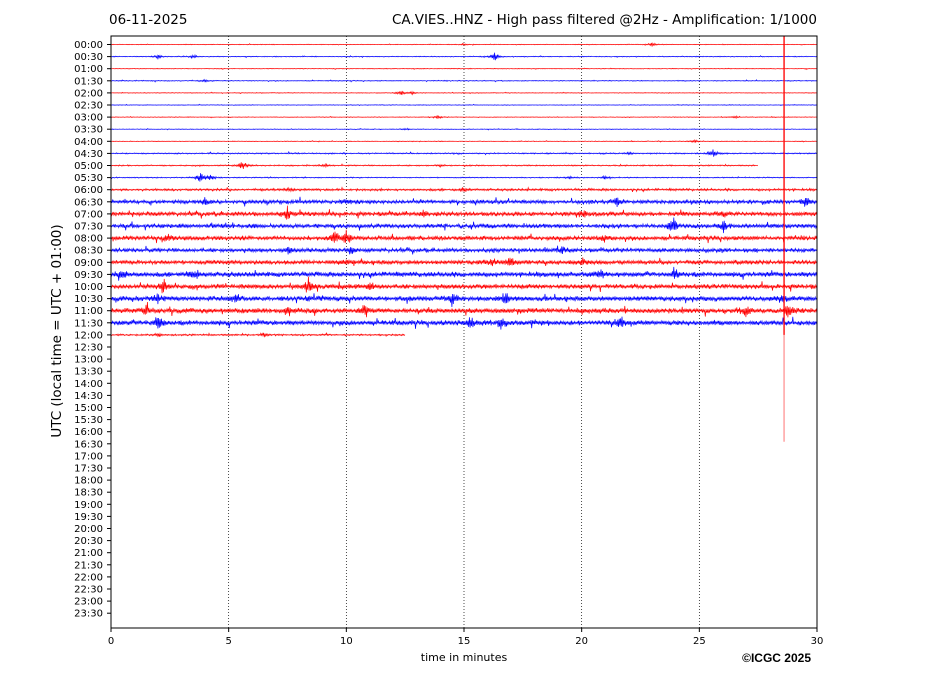 This screenshot has height=696, width=927. What do you see at coordinates (346, 641) in the screenshot?
I see `x-tick-label: 10` at bounding box center [346, 641].